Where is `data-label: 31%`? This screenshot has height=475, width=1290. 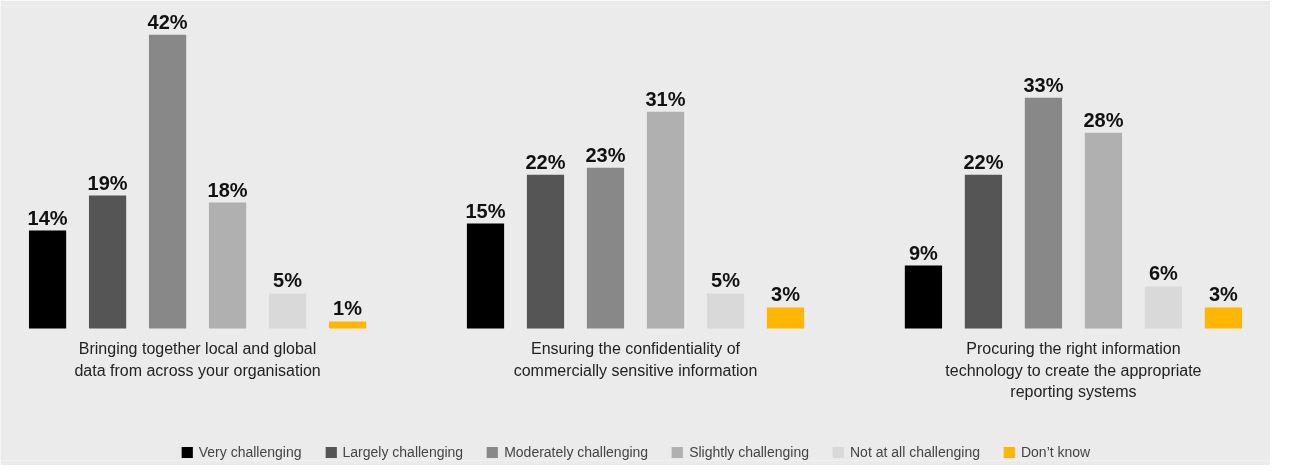 data-label: 31% is located at coordinates (665, 98).